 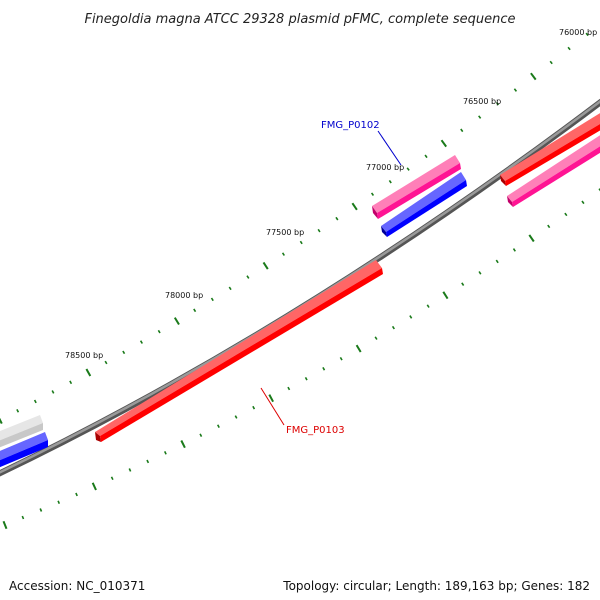 I want to click on tick-label-78000: 78000 bp, so click(x=184, y=295).